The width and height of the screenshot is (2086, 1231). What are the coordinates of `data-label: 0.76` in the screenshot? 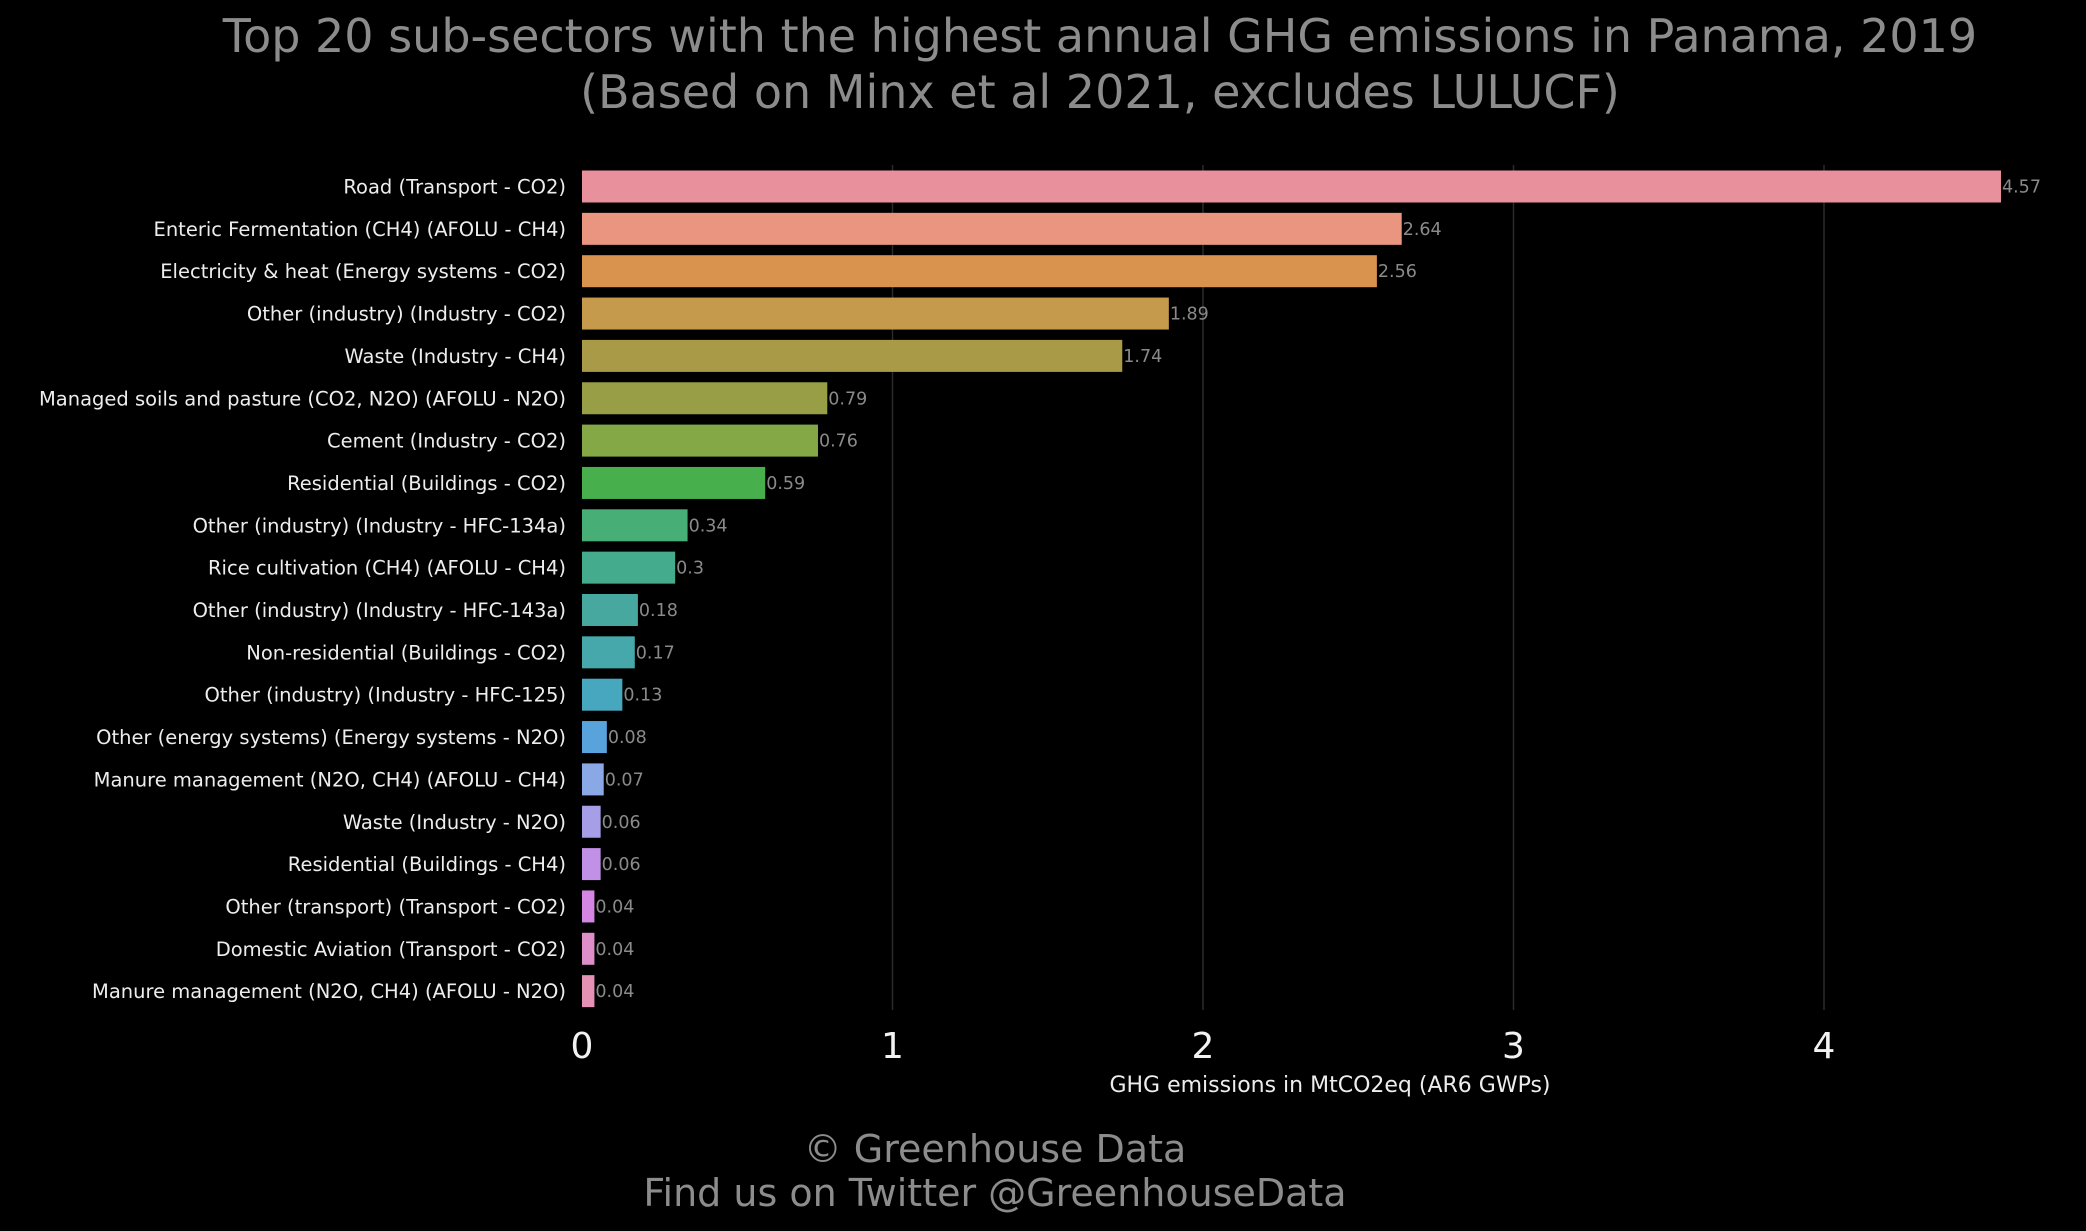 It's located at (838, 442).